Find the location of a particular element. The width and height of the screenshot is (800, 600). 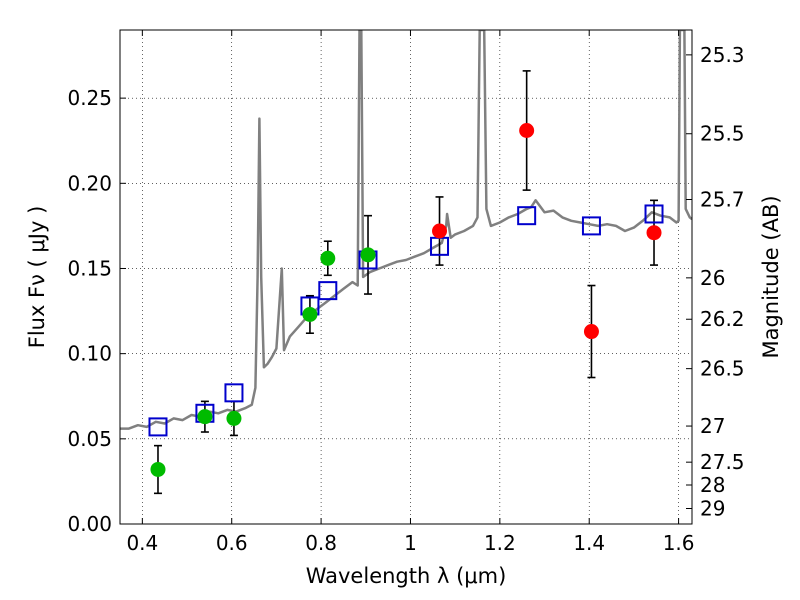

x-tick-label: 1.6 is located at coordinates (679, 543).